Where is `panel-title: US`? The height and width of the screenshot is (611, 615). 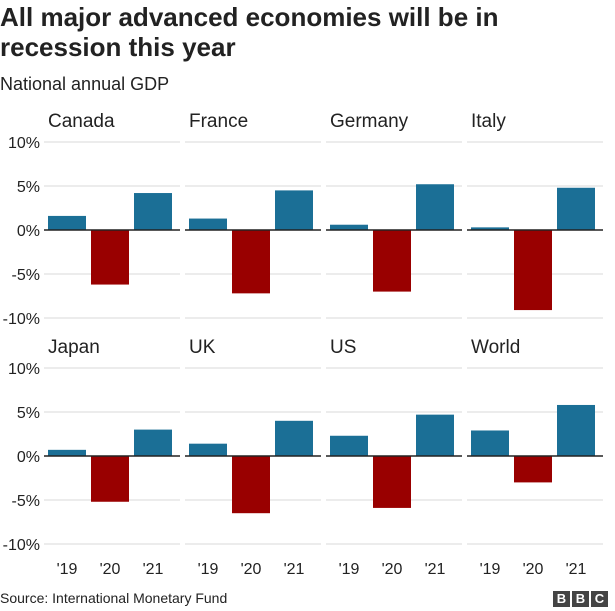
panel-title: US is located at coordinates (343, 347).